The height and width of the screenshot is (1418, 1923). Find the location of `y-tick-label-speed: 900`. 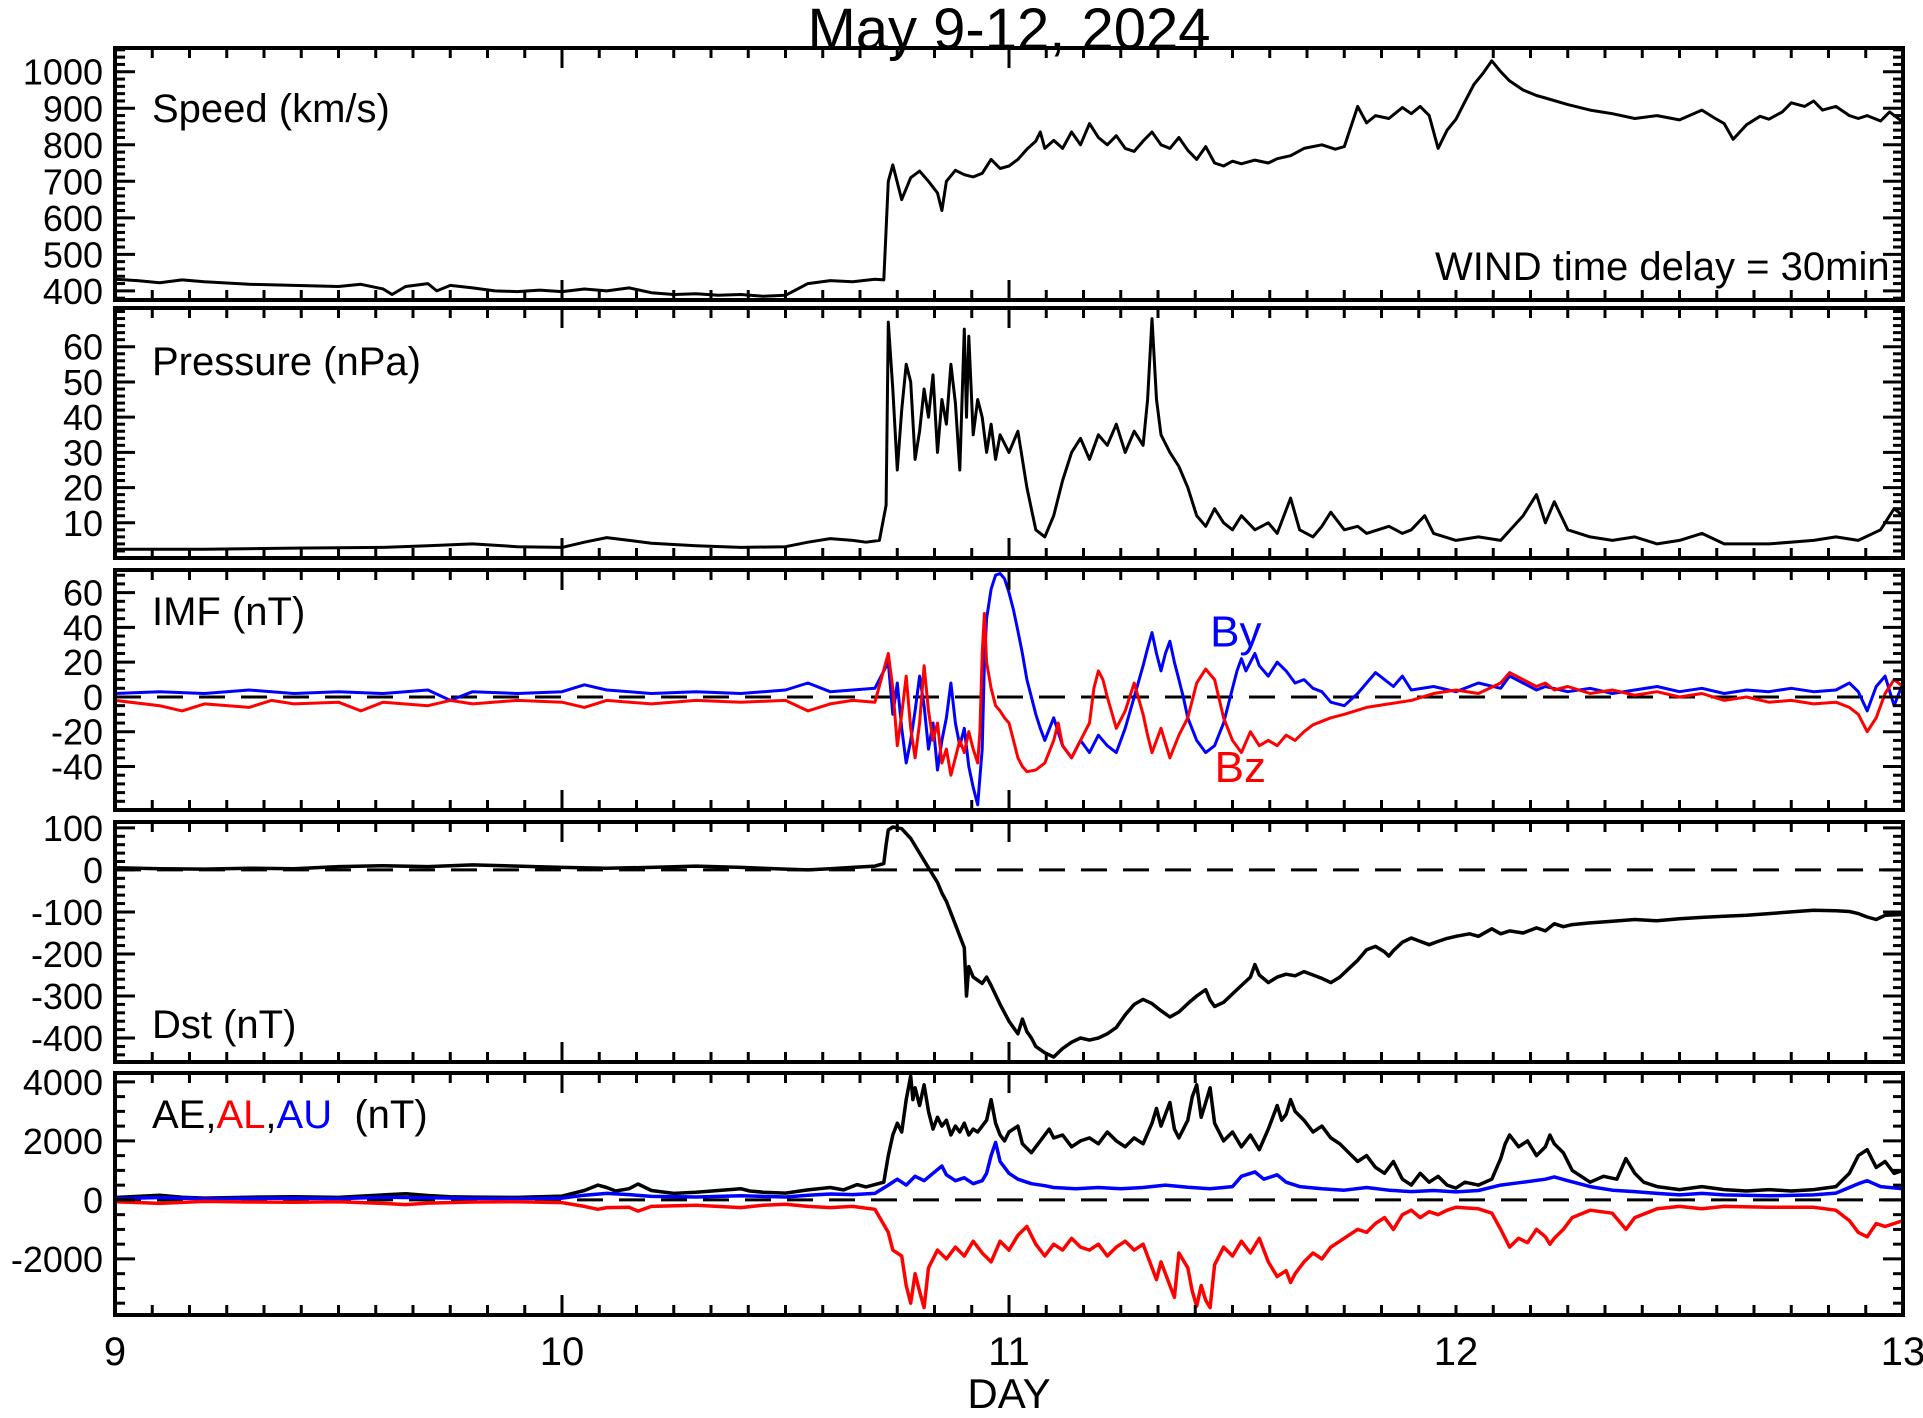

y-tick-label-speed: 900 is located at coordinates (73, 108).